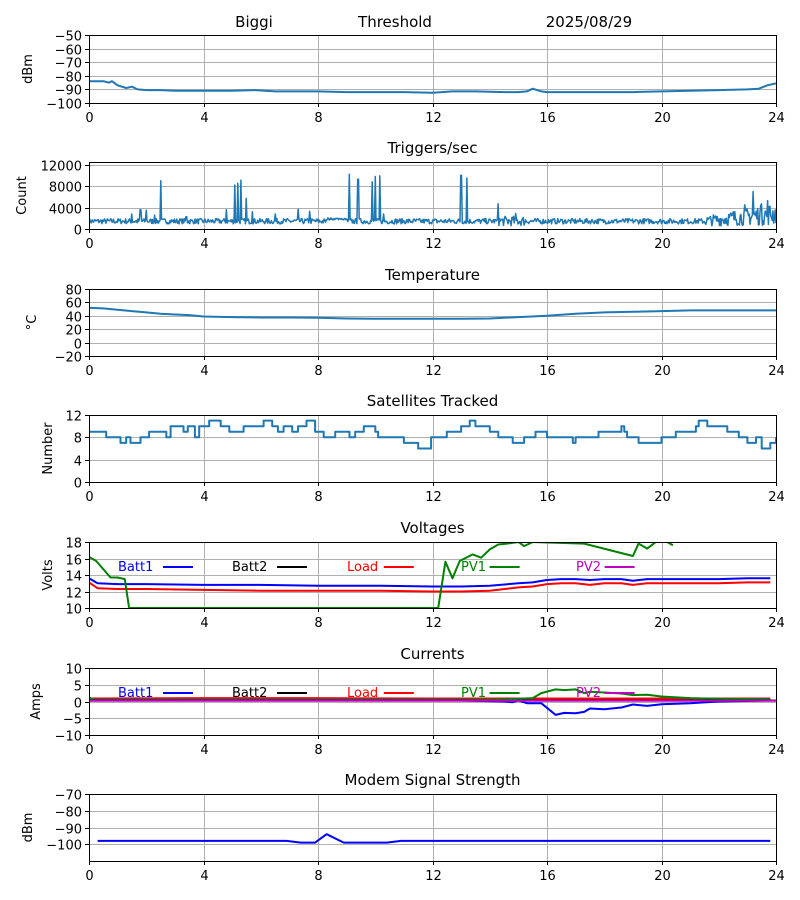  What do you see at coordinates (394, 22) in the screenshot?
I see `header-mode: Threshold` at bounding box center [394, 22].